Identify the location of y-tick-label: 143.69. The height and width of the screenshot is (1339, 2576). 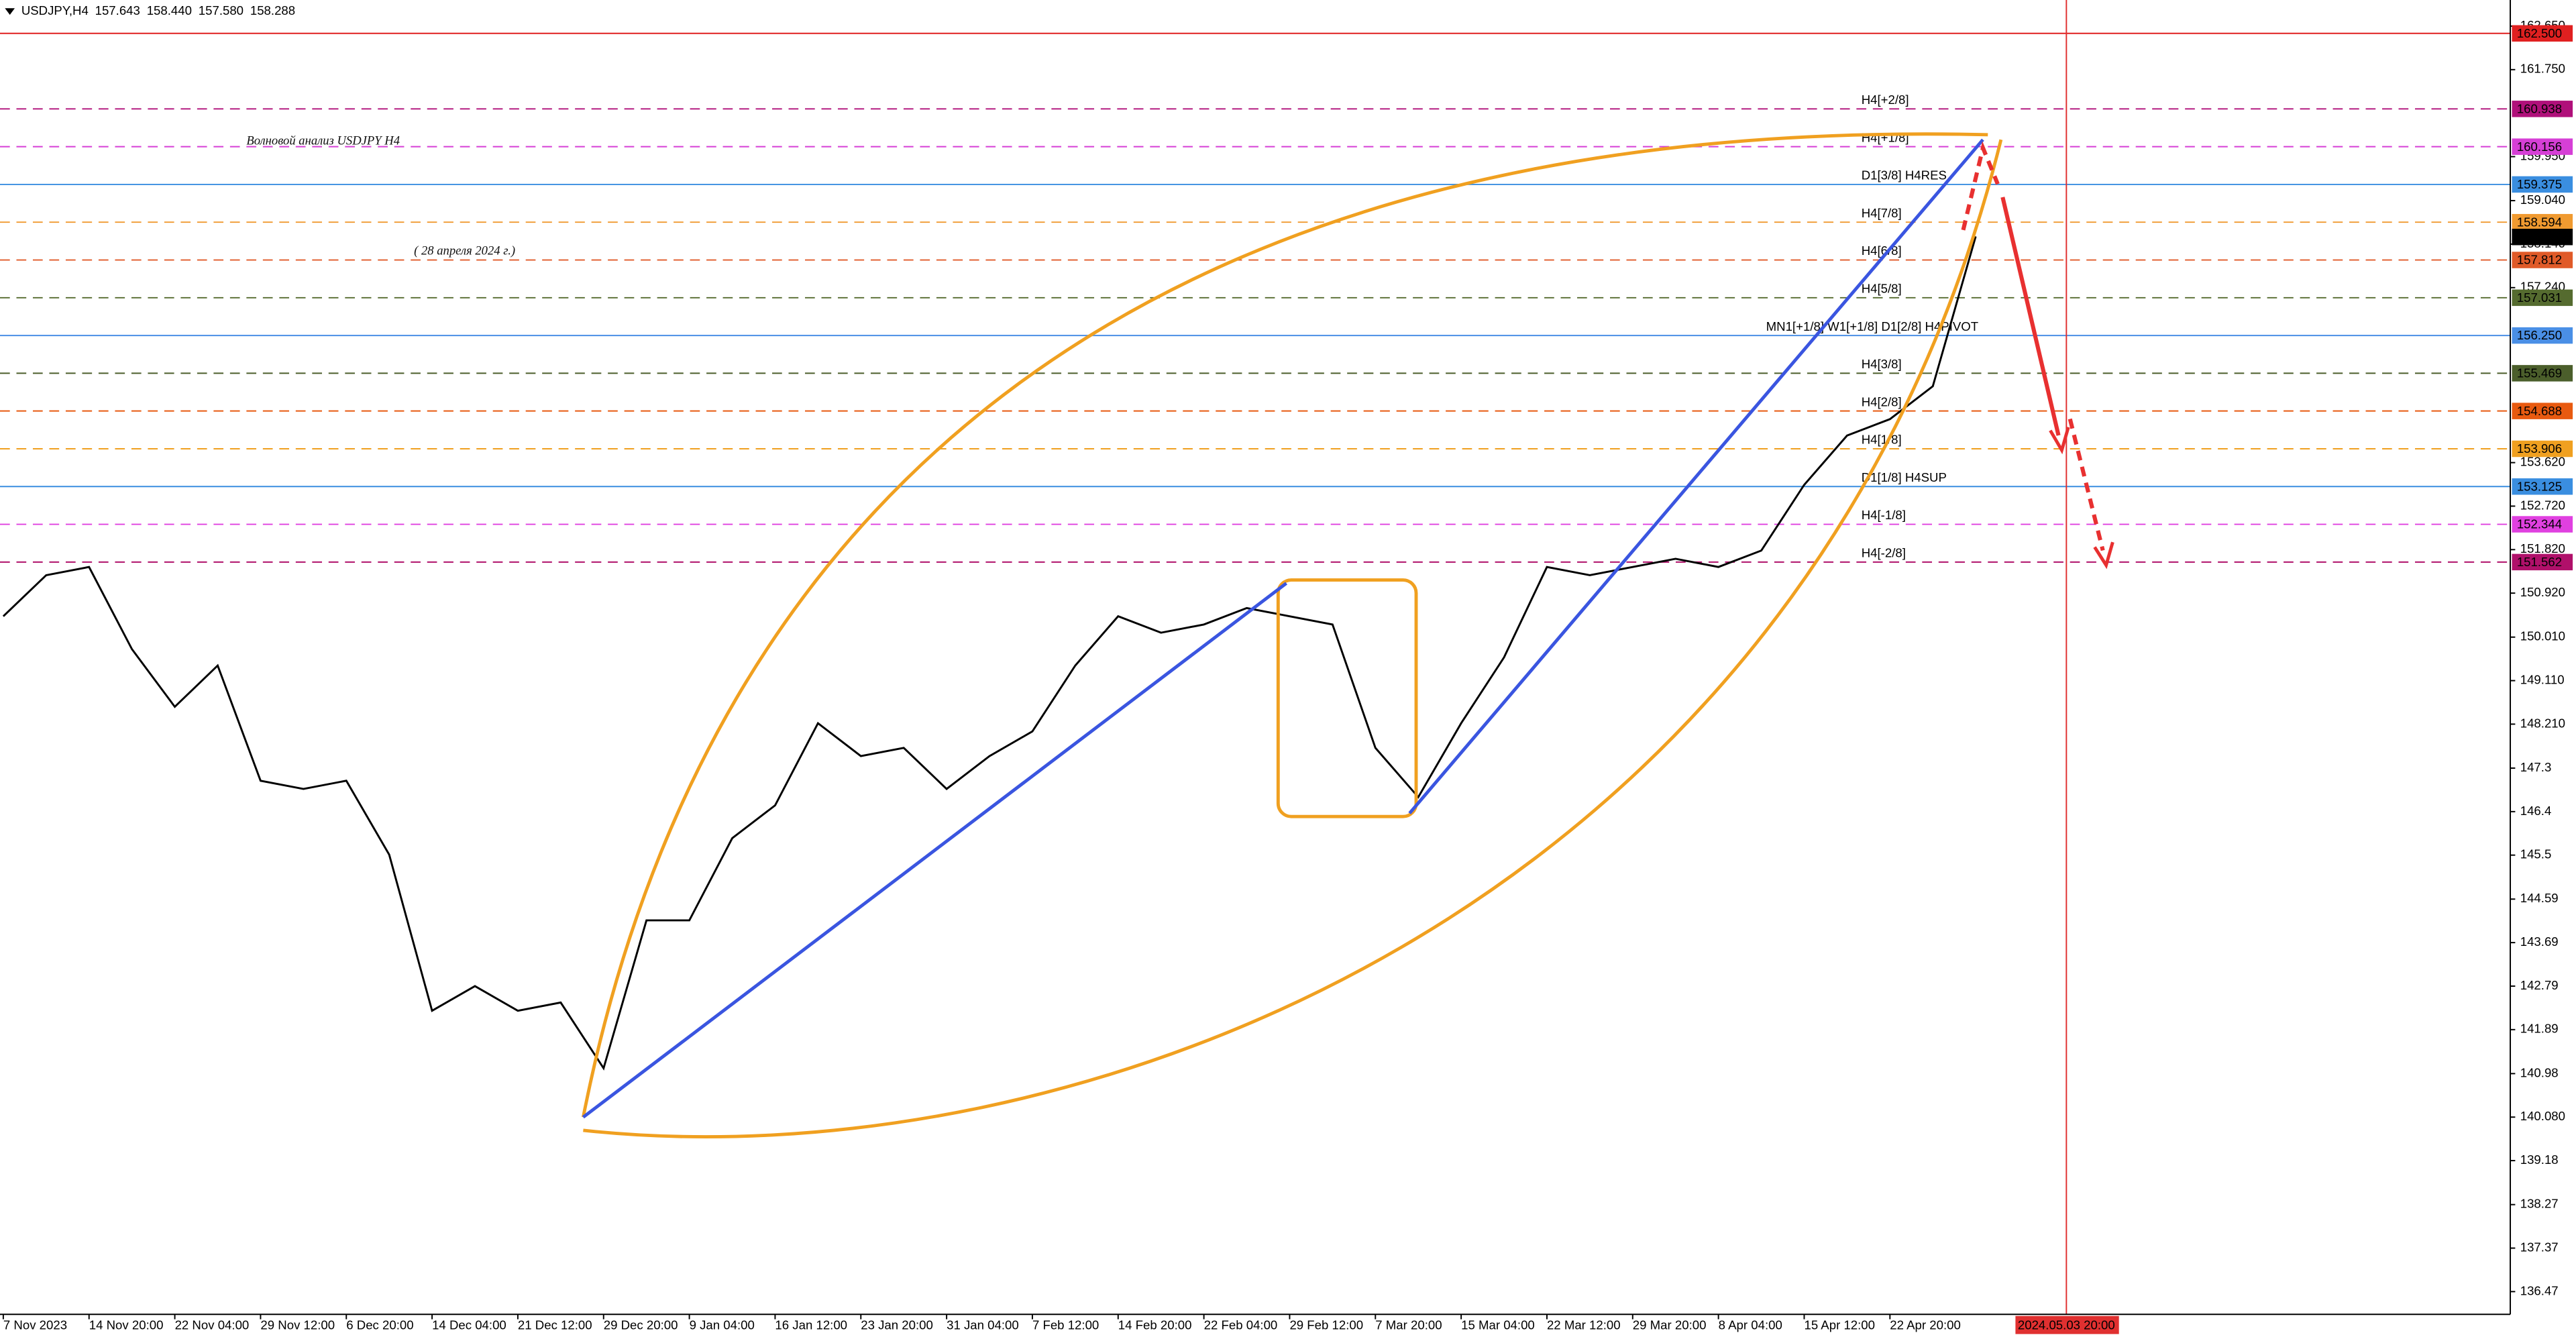
(2539, 941).